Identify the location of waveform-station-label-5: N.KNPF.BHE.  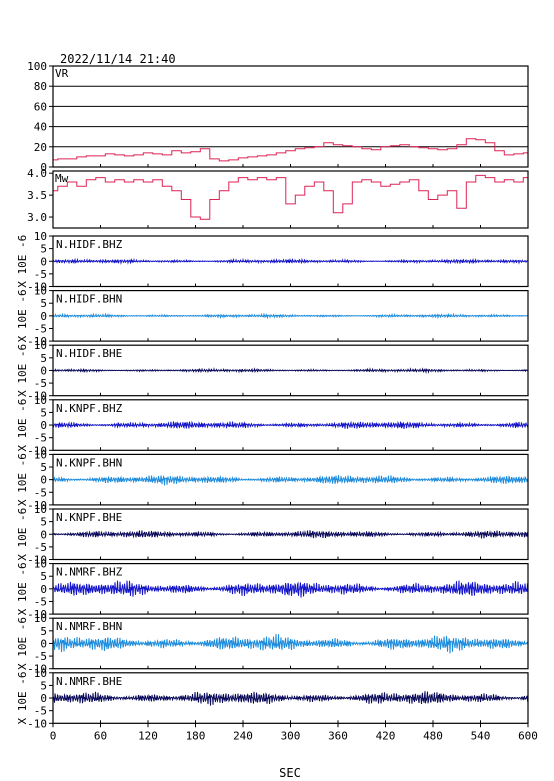
(89, 517).